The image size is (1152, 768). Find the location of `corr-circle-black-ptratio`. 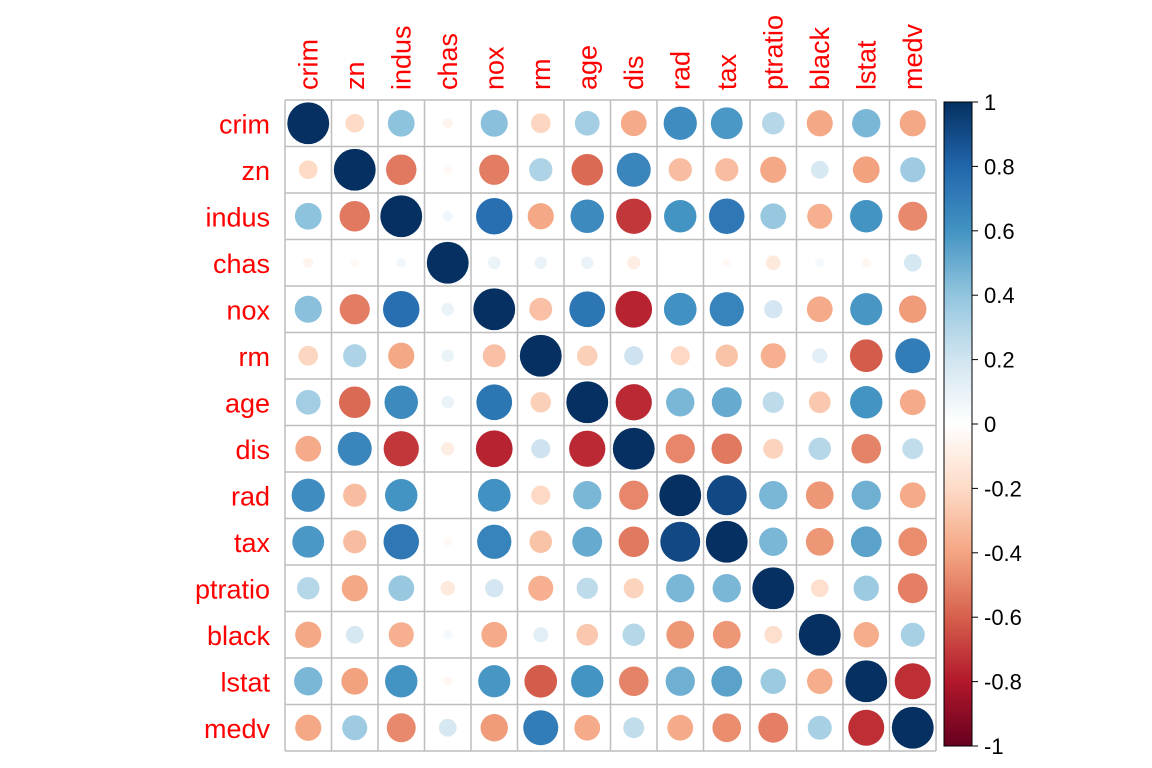

corr-circle-black-ptratio is located at coordinates (773, 634).